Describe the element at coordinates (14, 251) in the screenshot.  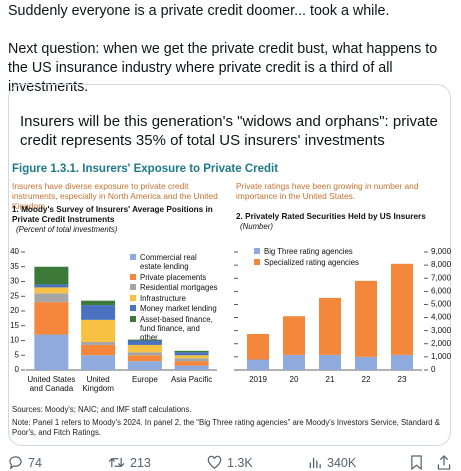
I see `y-tick-label: 40` at that location.